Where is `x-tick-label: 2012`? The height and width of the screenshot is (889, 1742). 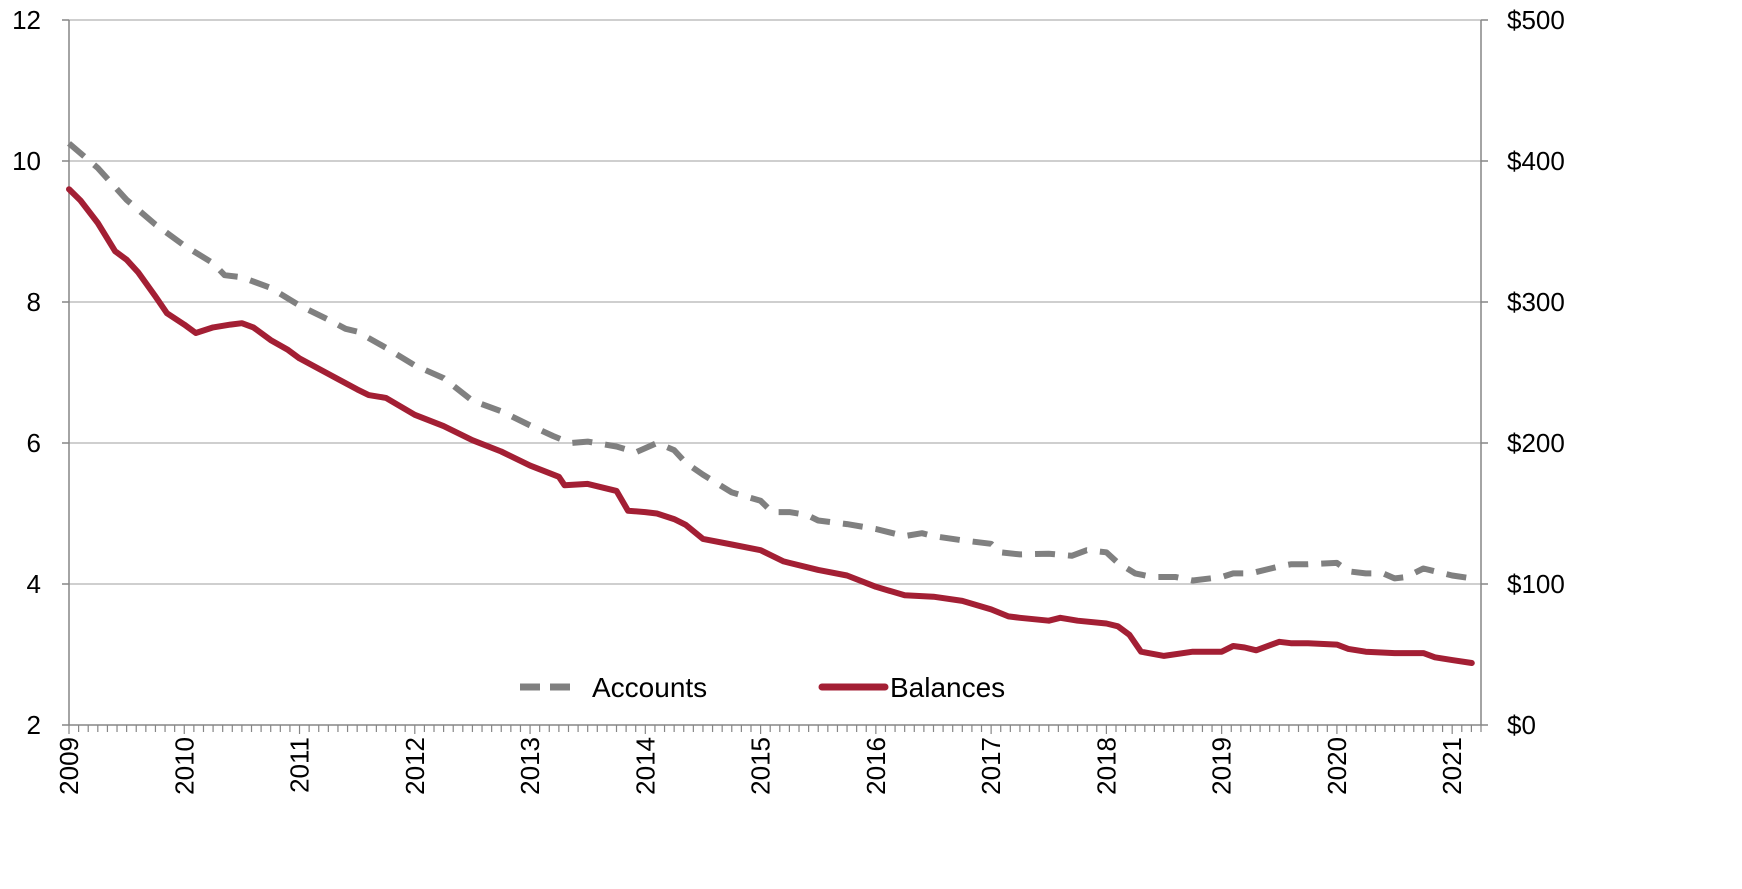
x-tick-label: 2012 is located at coordinates (415, 766).